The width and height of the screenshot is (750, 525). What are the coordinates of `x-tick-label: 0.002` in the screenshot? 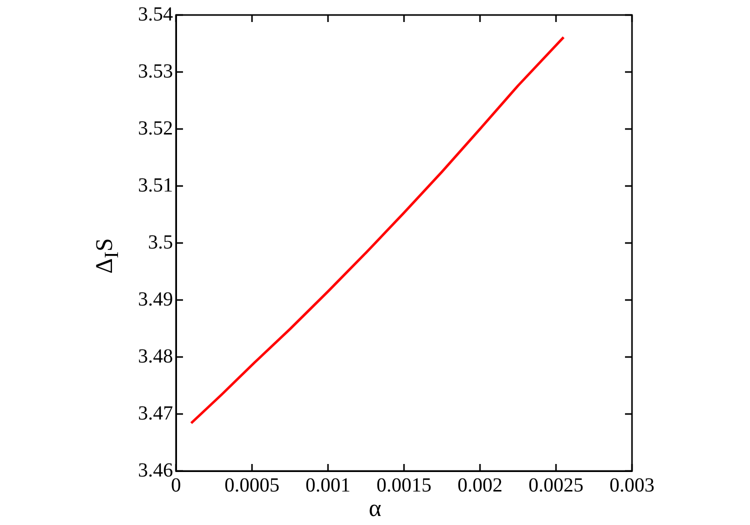 It's located at (480, 485).